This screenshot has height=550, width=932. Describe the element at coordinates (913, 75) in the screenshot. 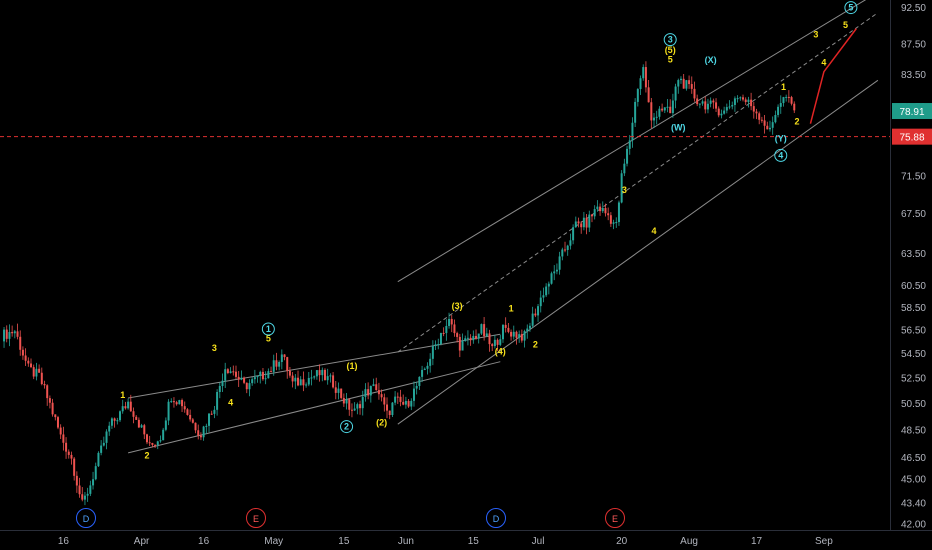

I see `price-tick-label: 83.50` at that location.